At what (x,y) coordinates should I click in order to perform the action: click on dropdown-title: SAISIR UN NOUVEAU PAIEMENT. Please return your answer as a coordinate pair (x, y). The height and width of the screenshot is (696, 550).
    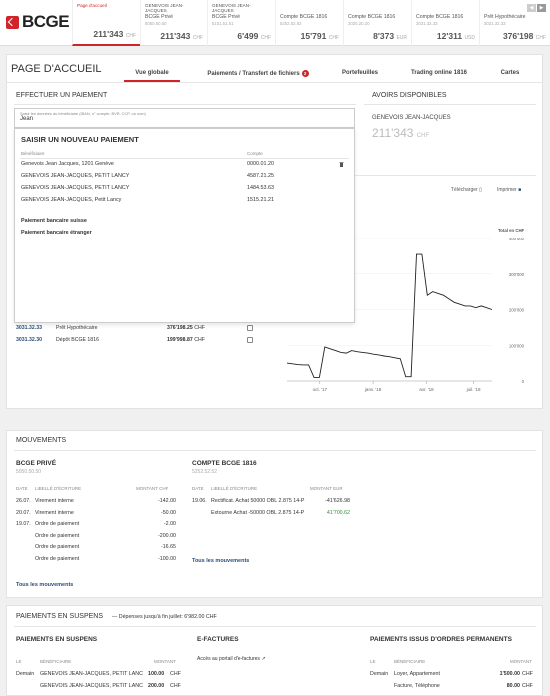
    Looking at the image, I should click on (80, 139).